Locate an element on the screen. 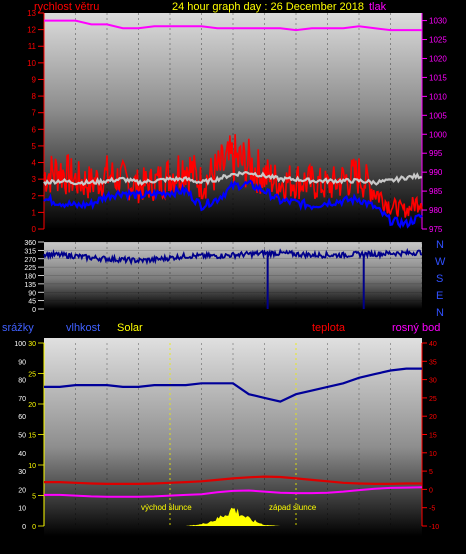 The height and width of the screenshot is (554, 466). top-x-tick: 08 is located at coordinates (170, 236).